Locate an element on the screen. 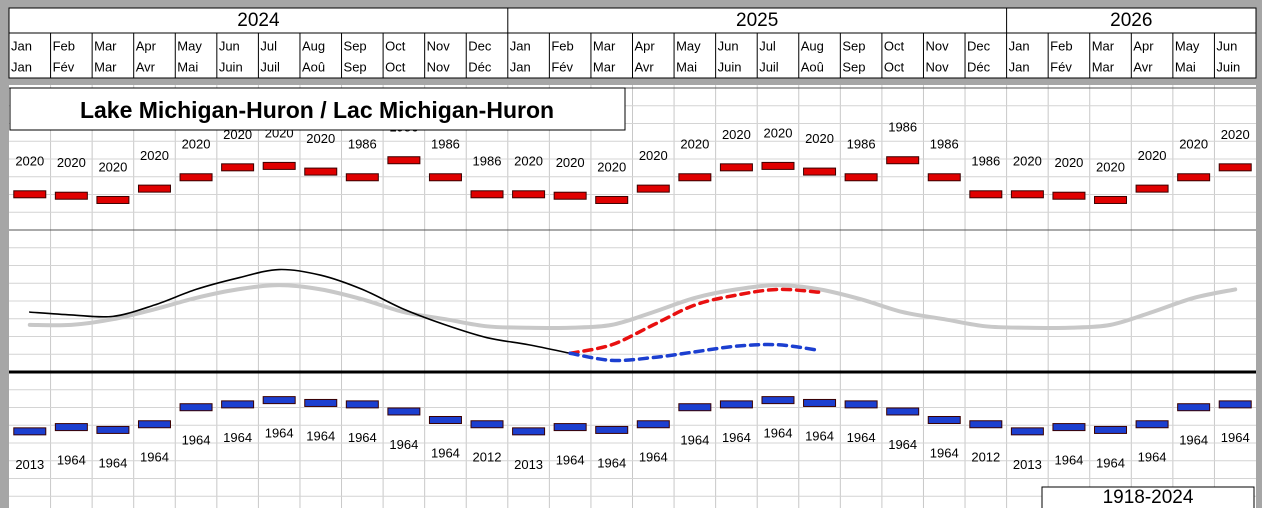  month-fr: Déc is located at coordinates (480, 66).